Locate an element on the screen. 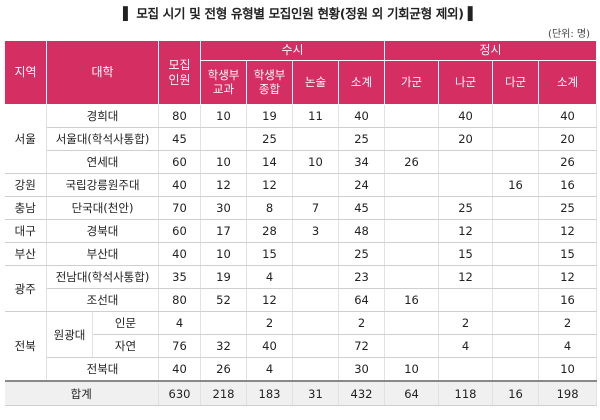  header-jeongsi-na: 나군 is located at coordinates (466, 82).